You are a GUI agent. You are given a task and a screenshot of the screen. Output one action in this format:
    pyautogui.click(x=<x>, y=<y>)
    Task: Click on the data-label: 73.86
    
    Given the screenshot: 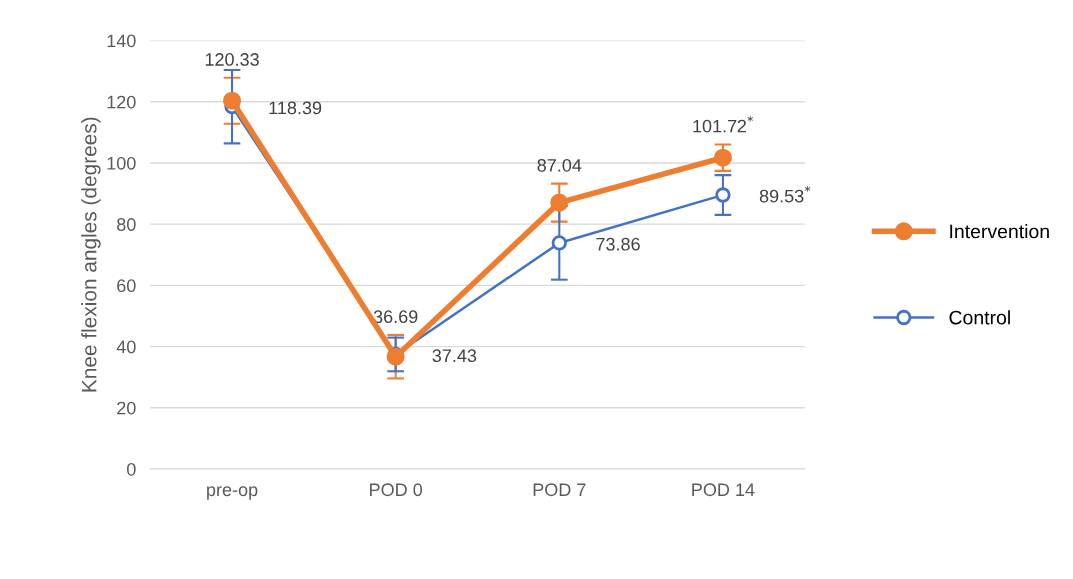 What is the action you would take?
    pyautogui.click(x=618, y=244)
    